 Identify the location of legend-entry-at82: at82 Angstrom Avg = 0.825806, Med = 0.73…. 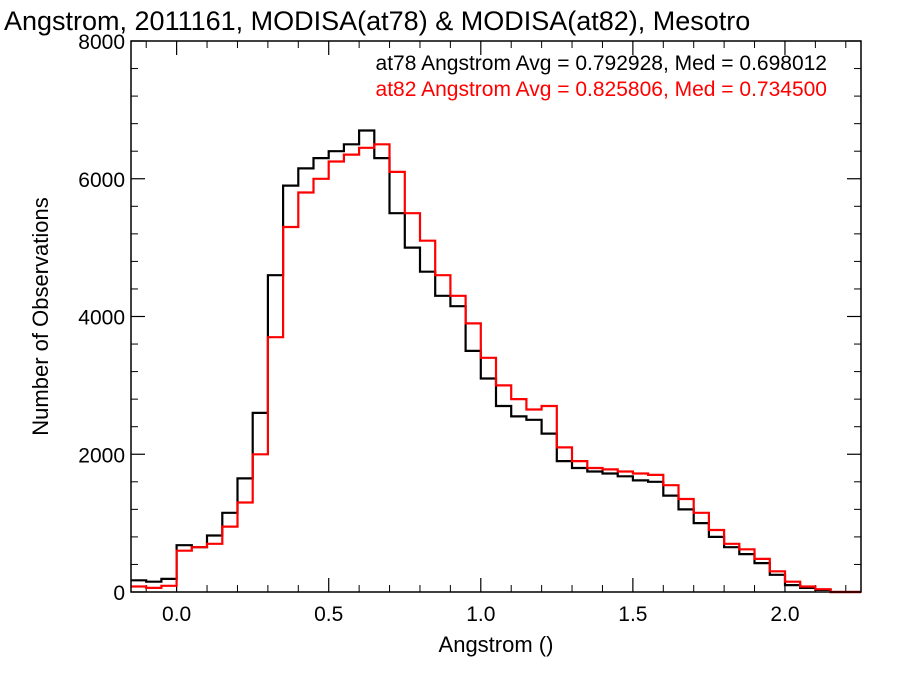
(601, 89).